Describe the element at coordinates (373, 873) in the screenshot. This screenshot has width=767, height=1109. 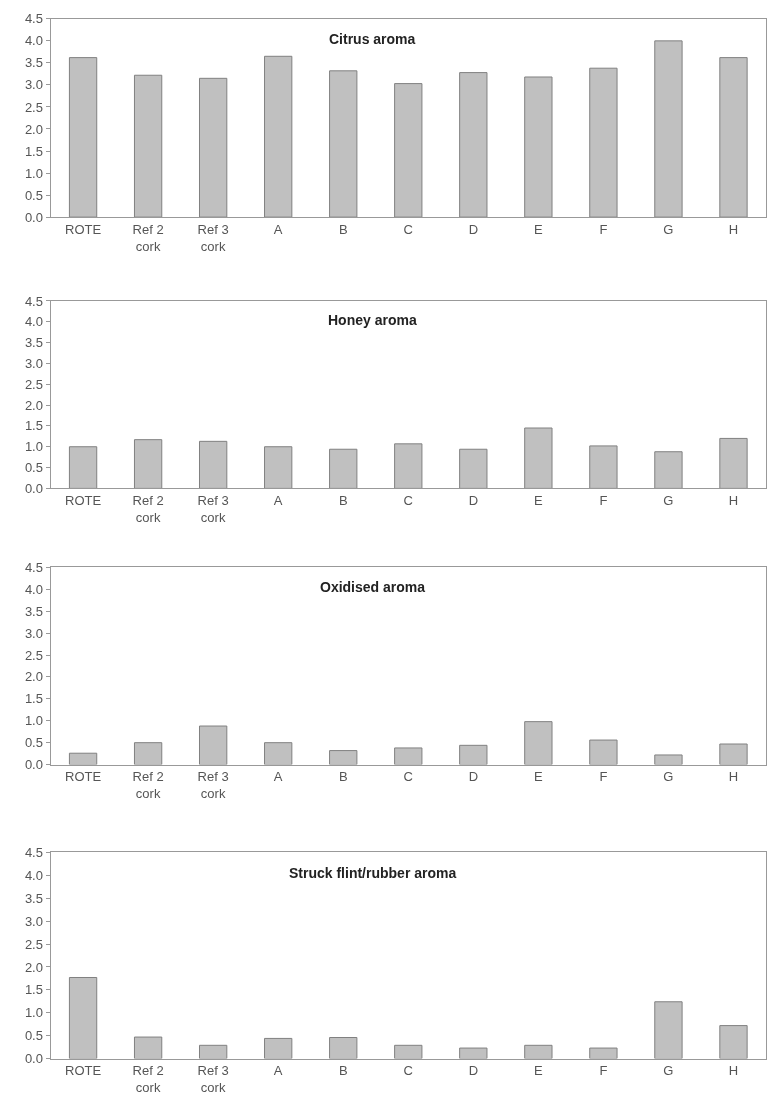
I see `text: Struck flint/rubber aroma` at that location.